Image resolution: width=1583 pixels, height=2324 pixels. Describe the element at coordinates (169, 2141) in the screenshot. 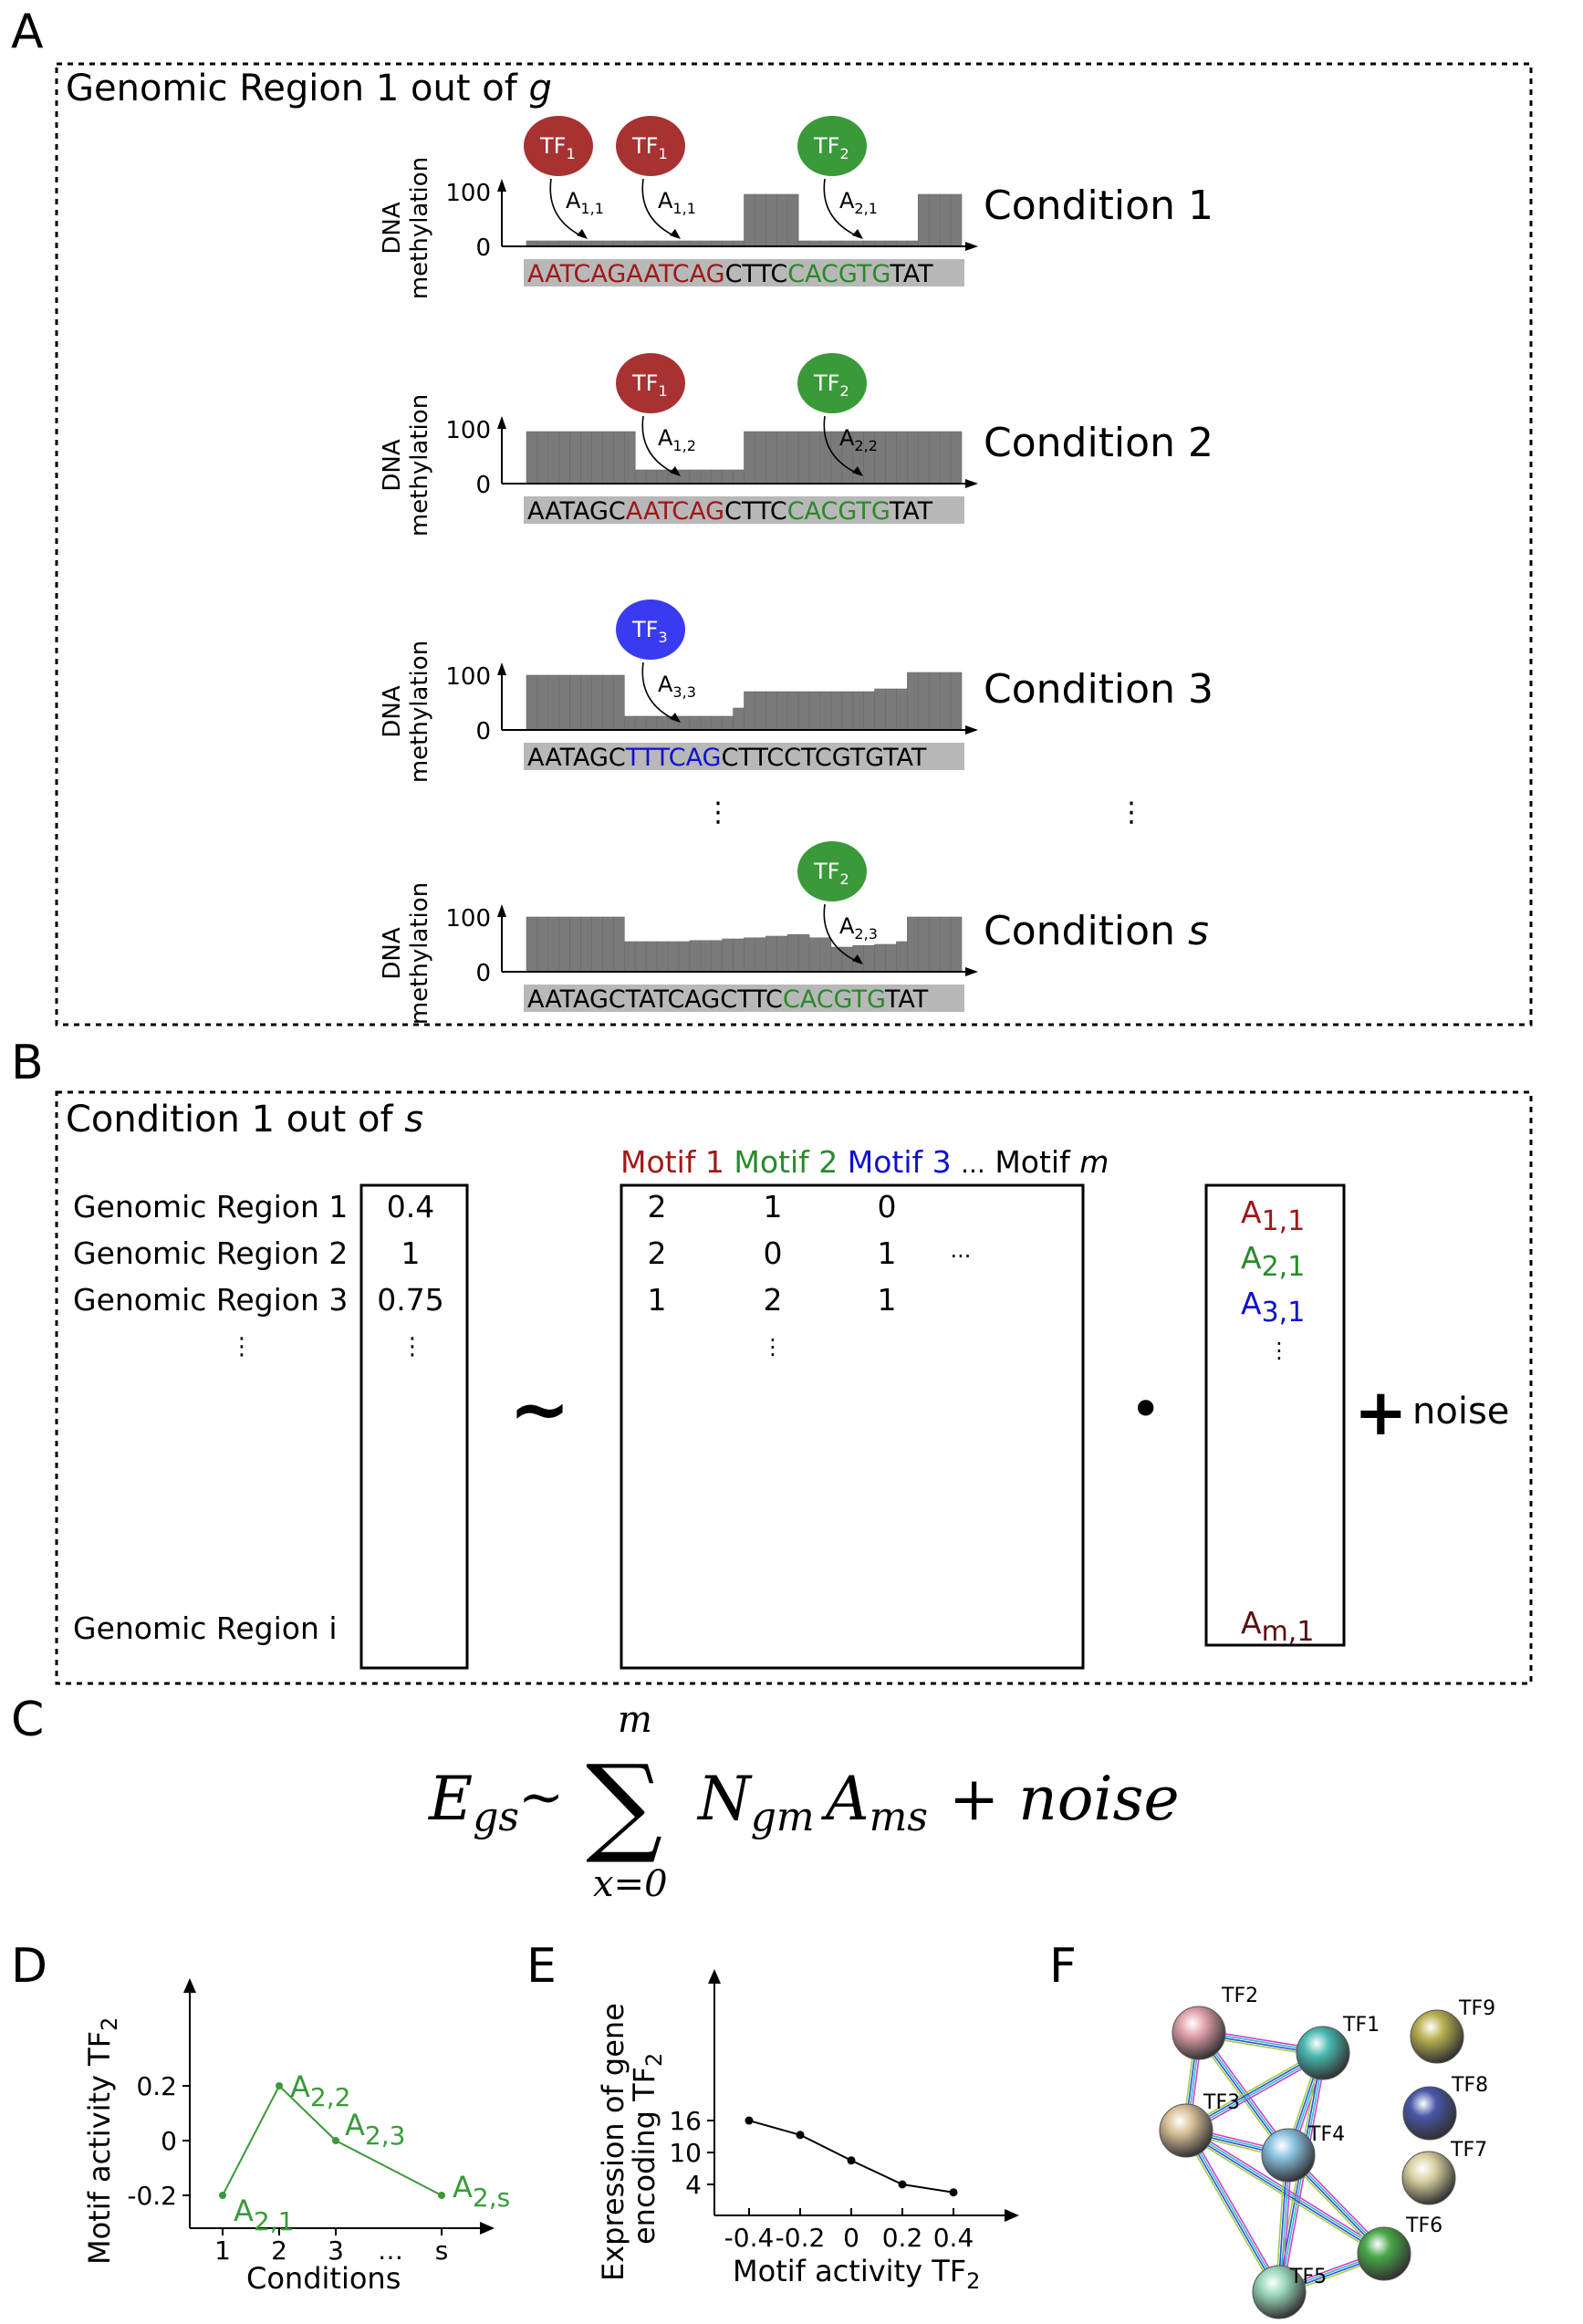

I see `y-tick-label: 0` at that location.